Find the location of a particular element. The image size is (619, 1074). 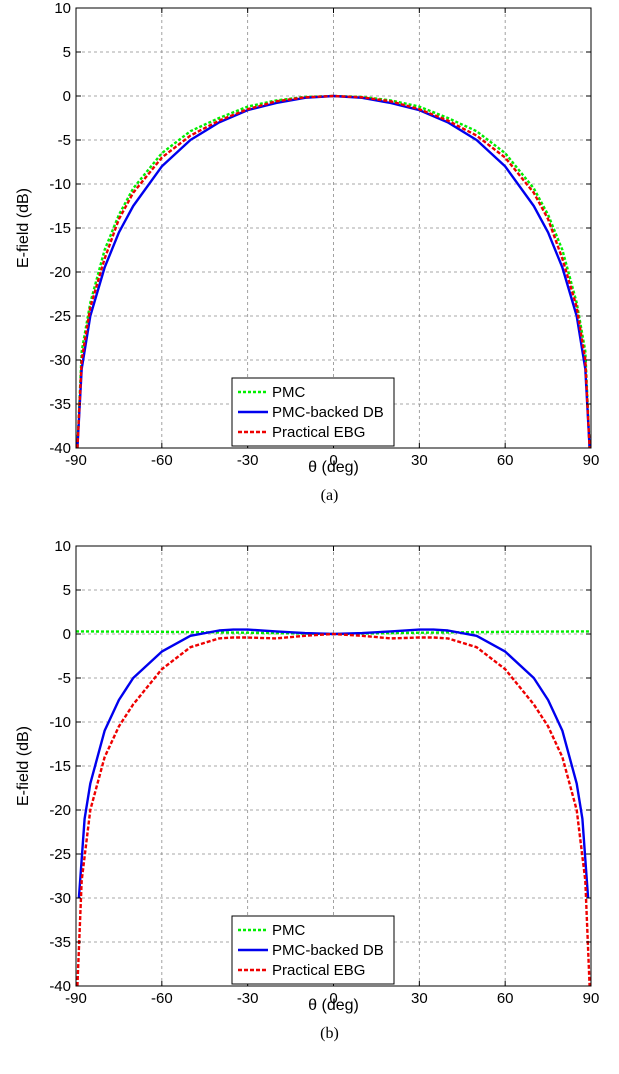

figure-caption: (b) is located at coordinates (329, 1033).